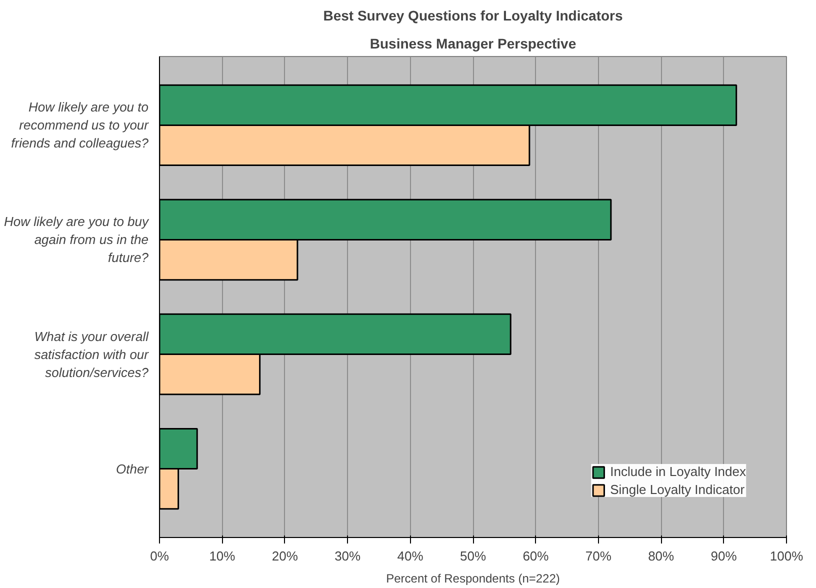 This screenshot has height=588, width=816. Describe the element at coordinates (77, 240) in the screenshot. I see `y-tick-label: How likely are you to buy again from us in the future?` at that location.